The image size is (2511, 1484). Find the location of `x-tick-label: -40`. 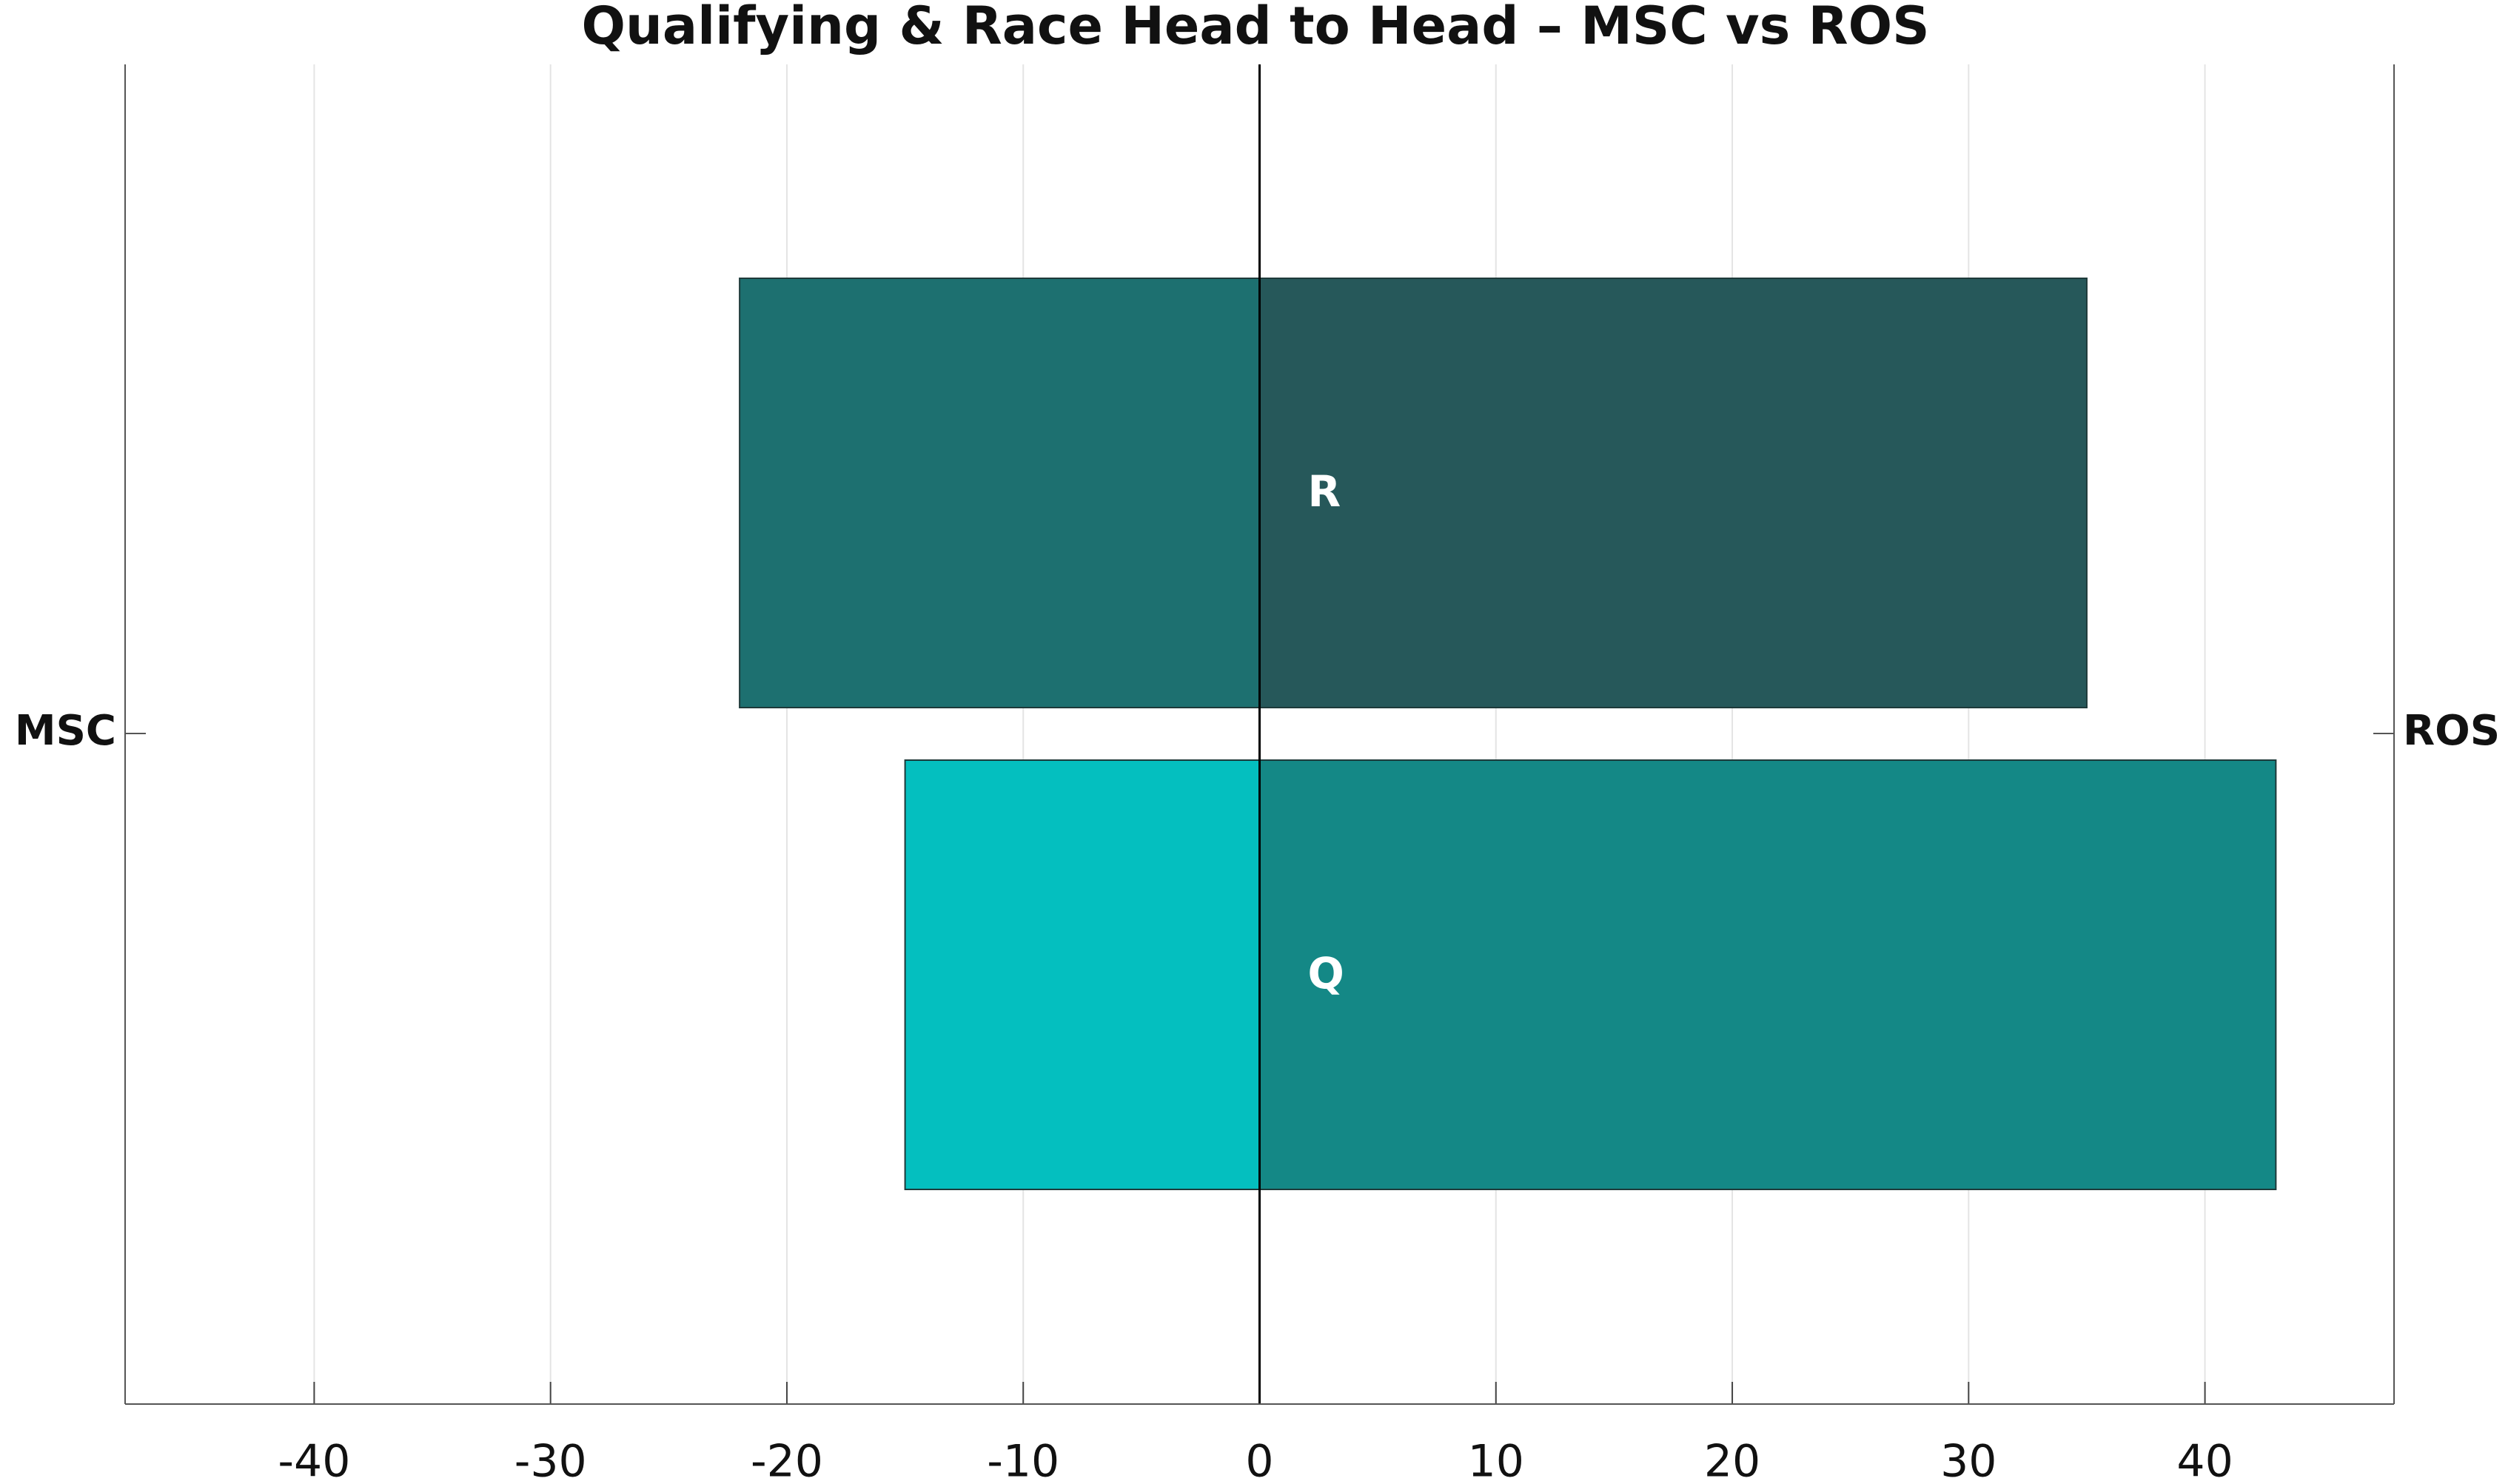

x-tick-label: -40 is located at coordinates (314, 1460).